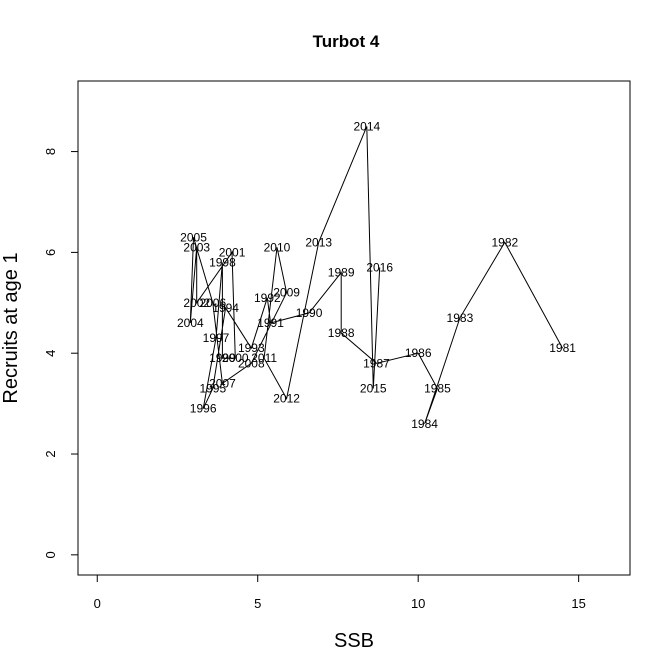 The image size is (672, 672). Describe the element at coordinates (264, 358) in the screenshot. I see `point-label-2011: 2011` at that location.